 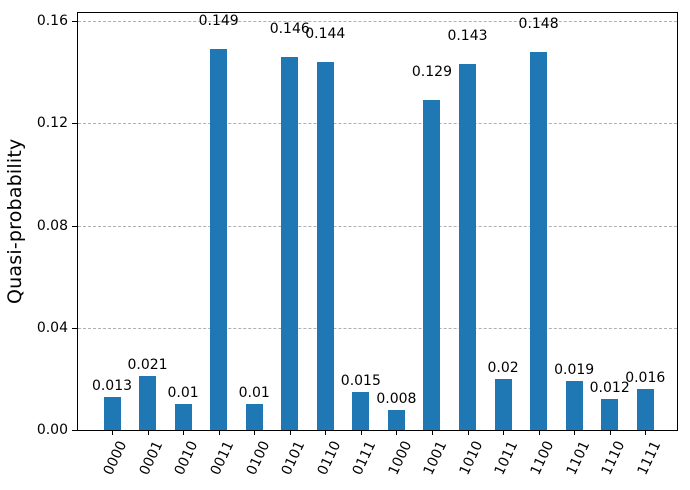 I want to click on x-tick-label: 1011, so click(x=507, y=458).